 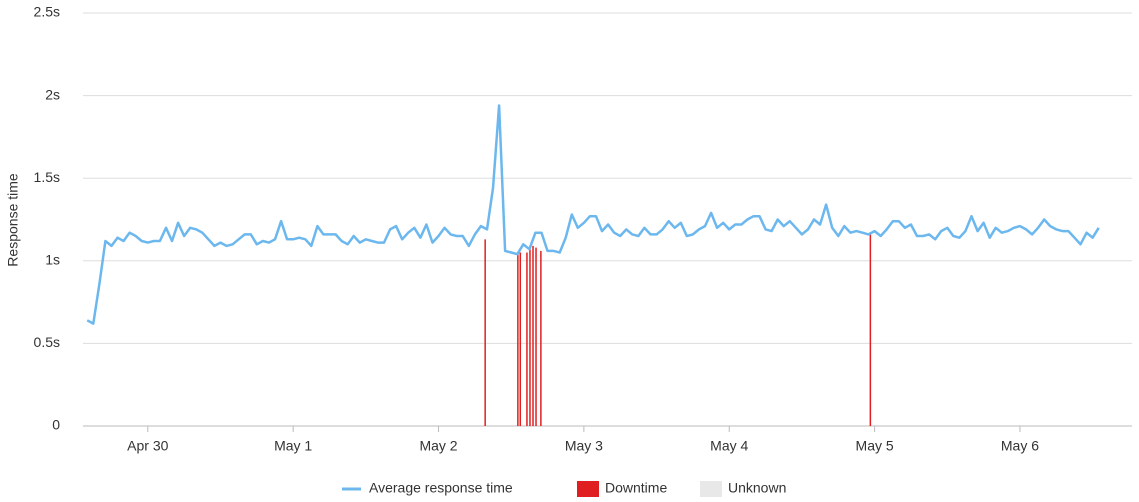 I want to click on y-tick-label: 0.5s, so click(x=47, y=342).